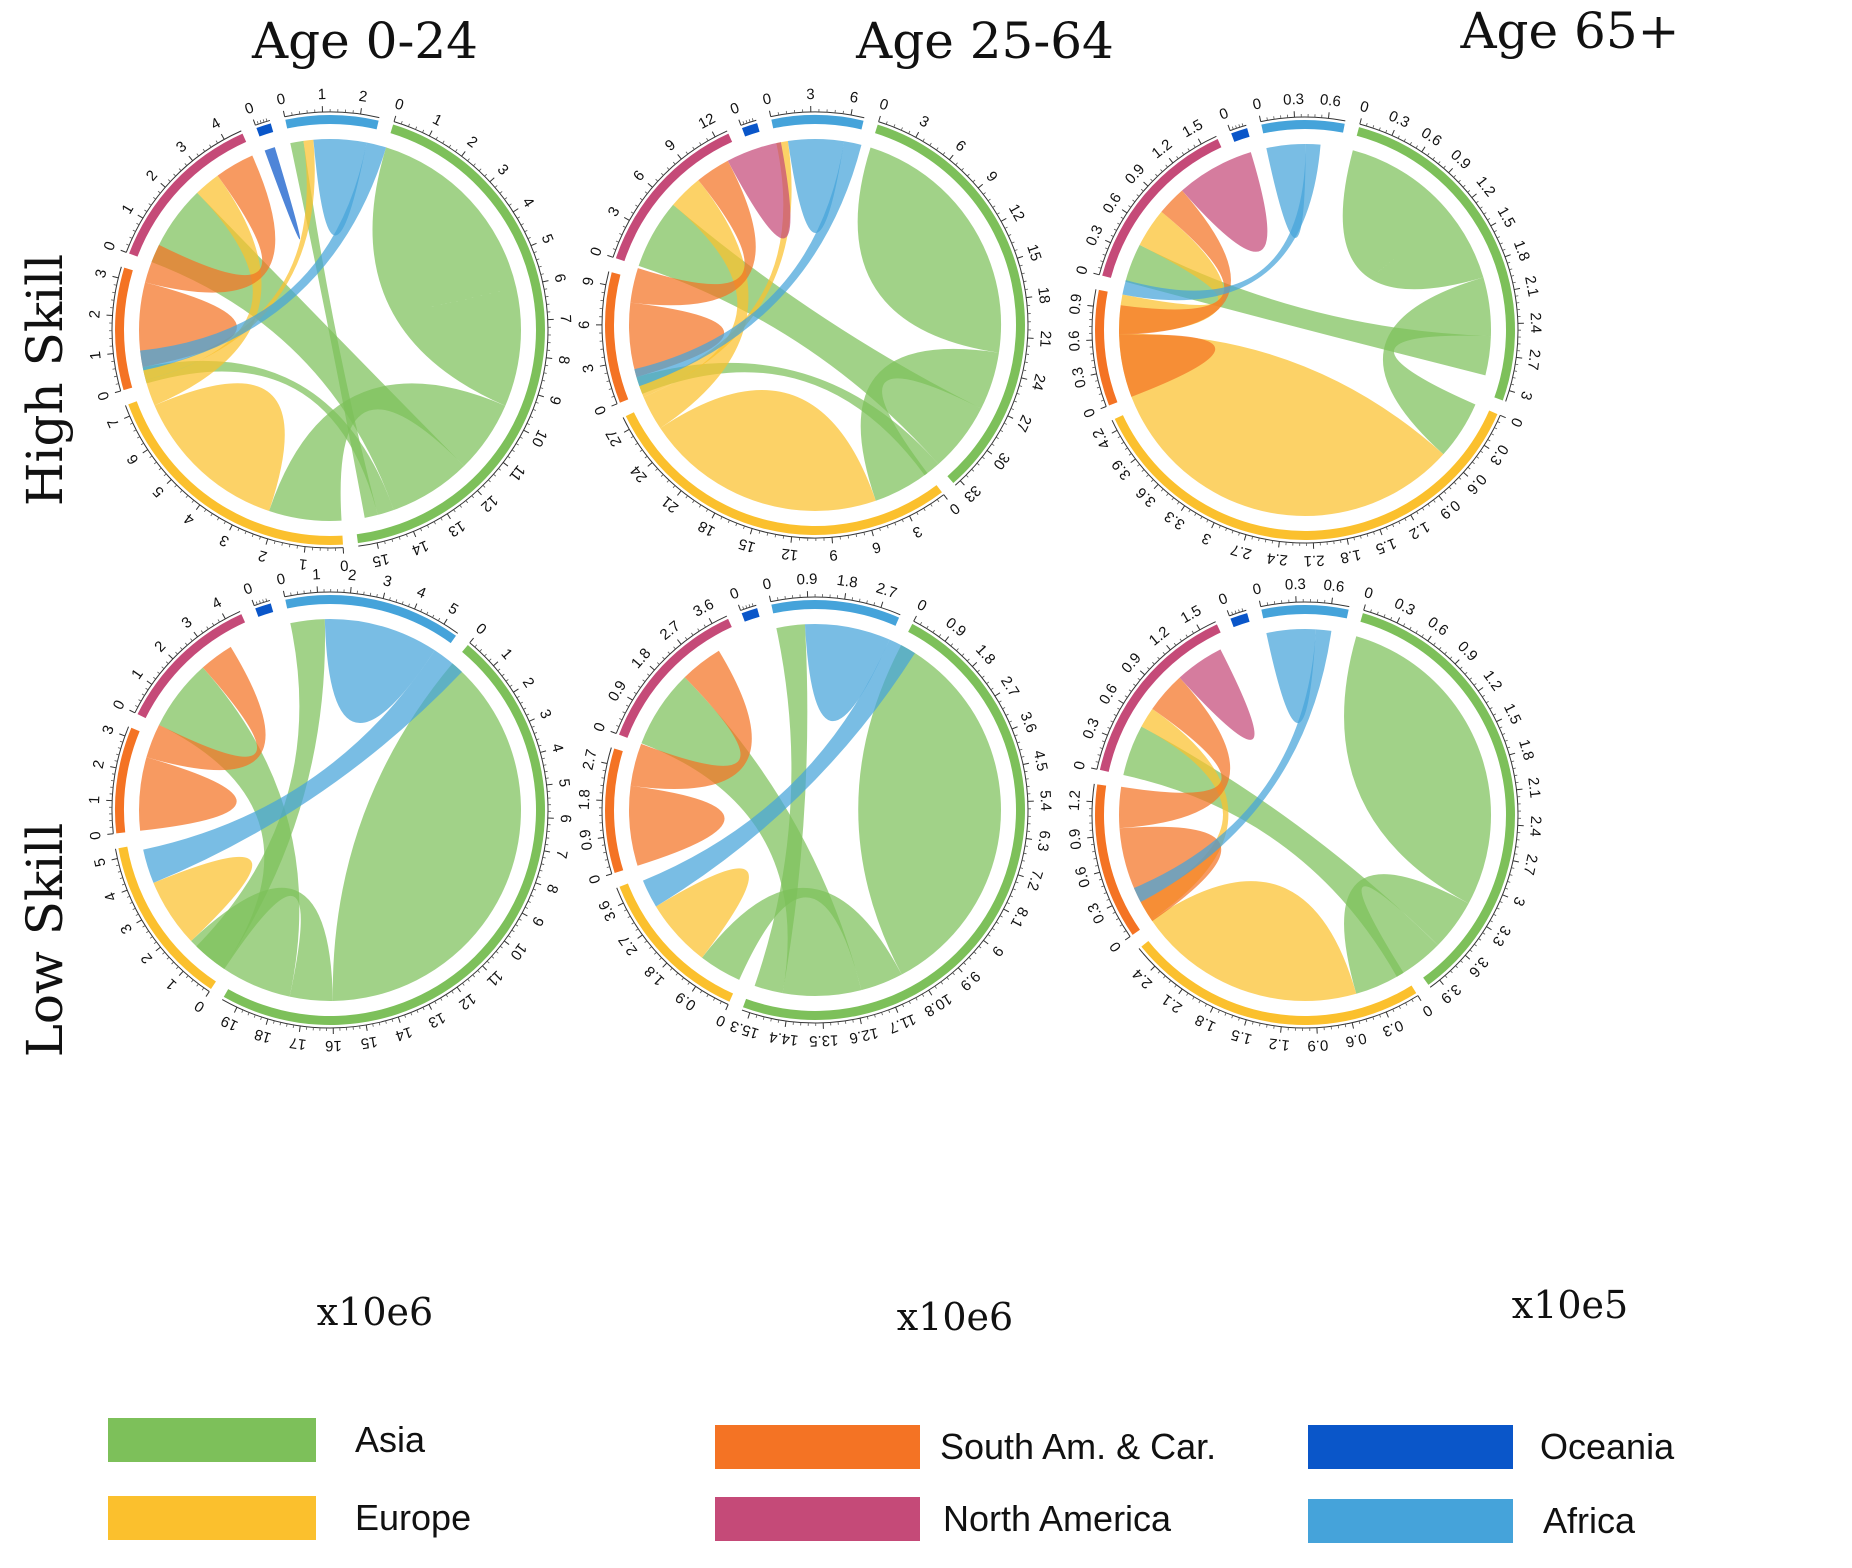 This screenshot has height=1568, width=1852. I want to click on axis-europe, so click(1306, 479).